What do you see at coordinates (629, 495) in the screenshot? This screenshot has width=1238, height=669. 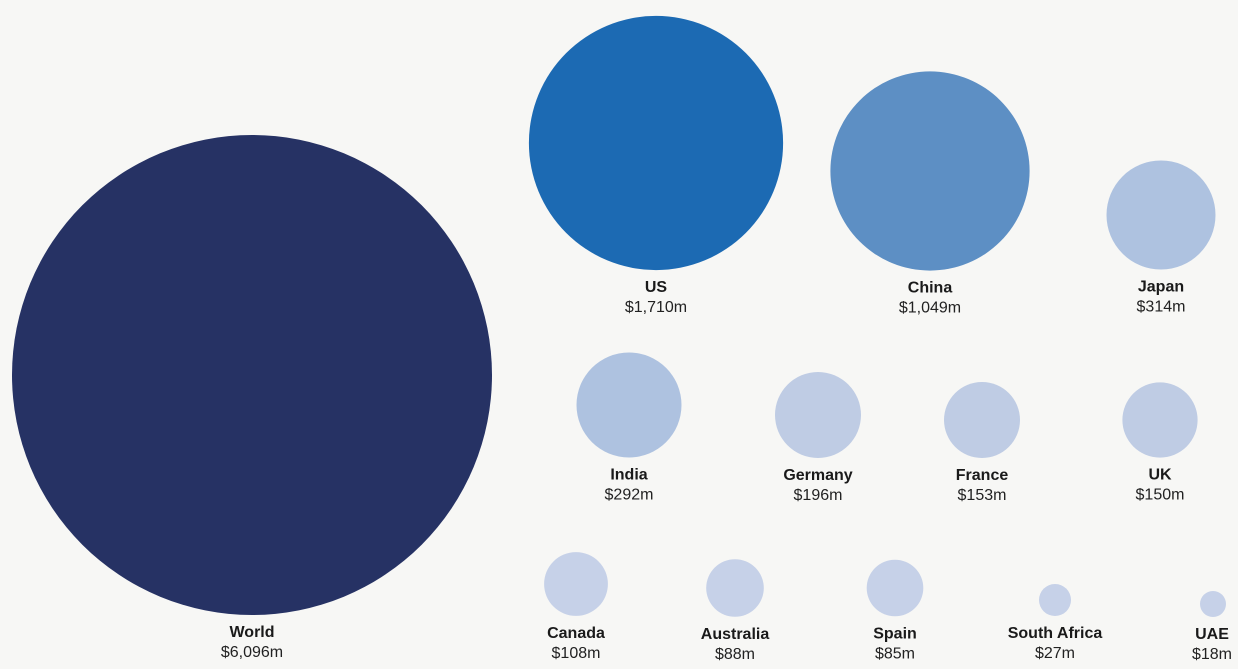 I see `bubble-value-india: $292m` at bounding box center [629, 495].